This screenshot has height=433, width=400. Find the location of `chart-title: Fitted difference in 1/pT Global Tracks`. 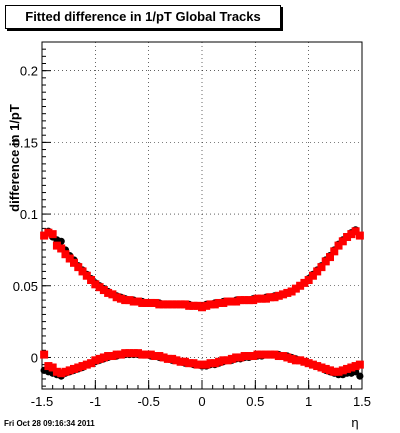

chart-title: Fitted difference in 1/pT Global Tracks is located at coordinates (143, 17).